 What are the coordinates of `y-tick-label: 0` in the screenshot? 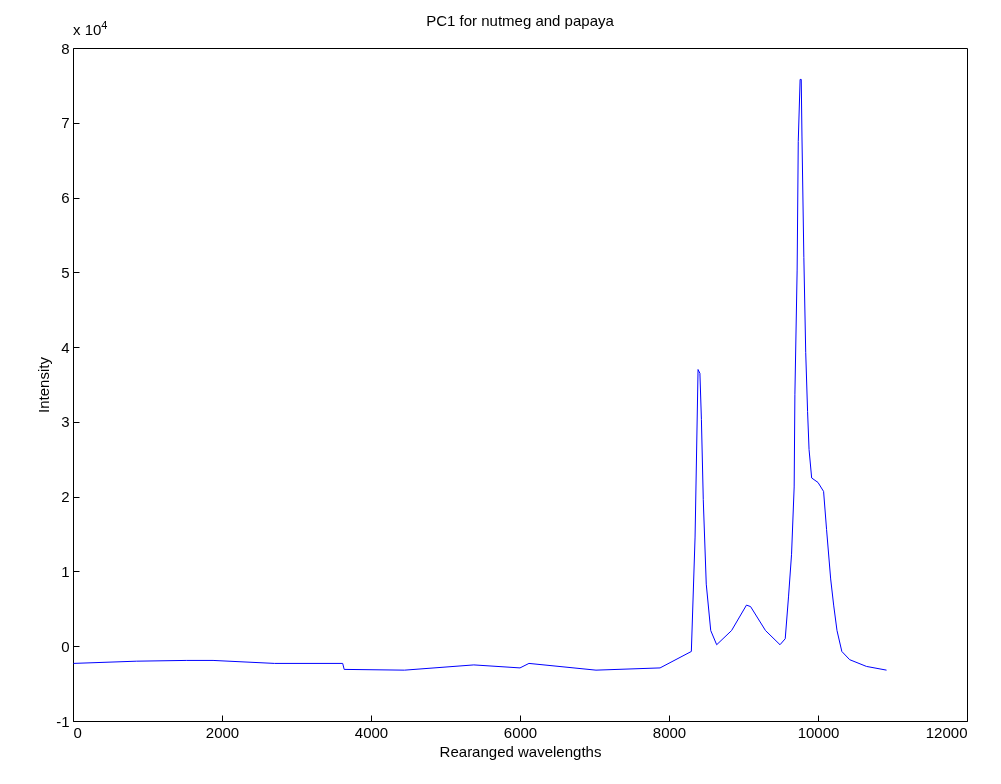 It's located at (65, 646).